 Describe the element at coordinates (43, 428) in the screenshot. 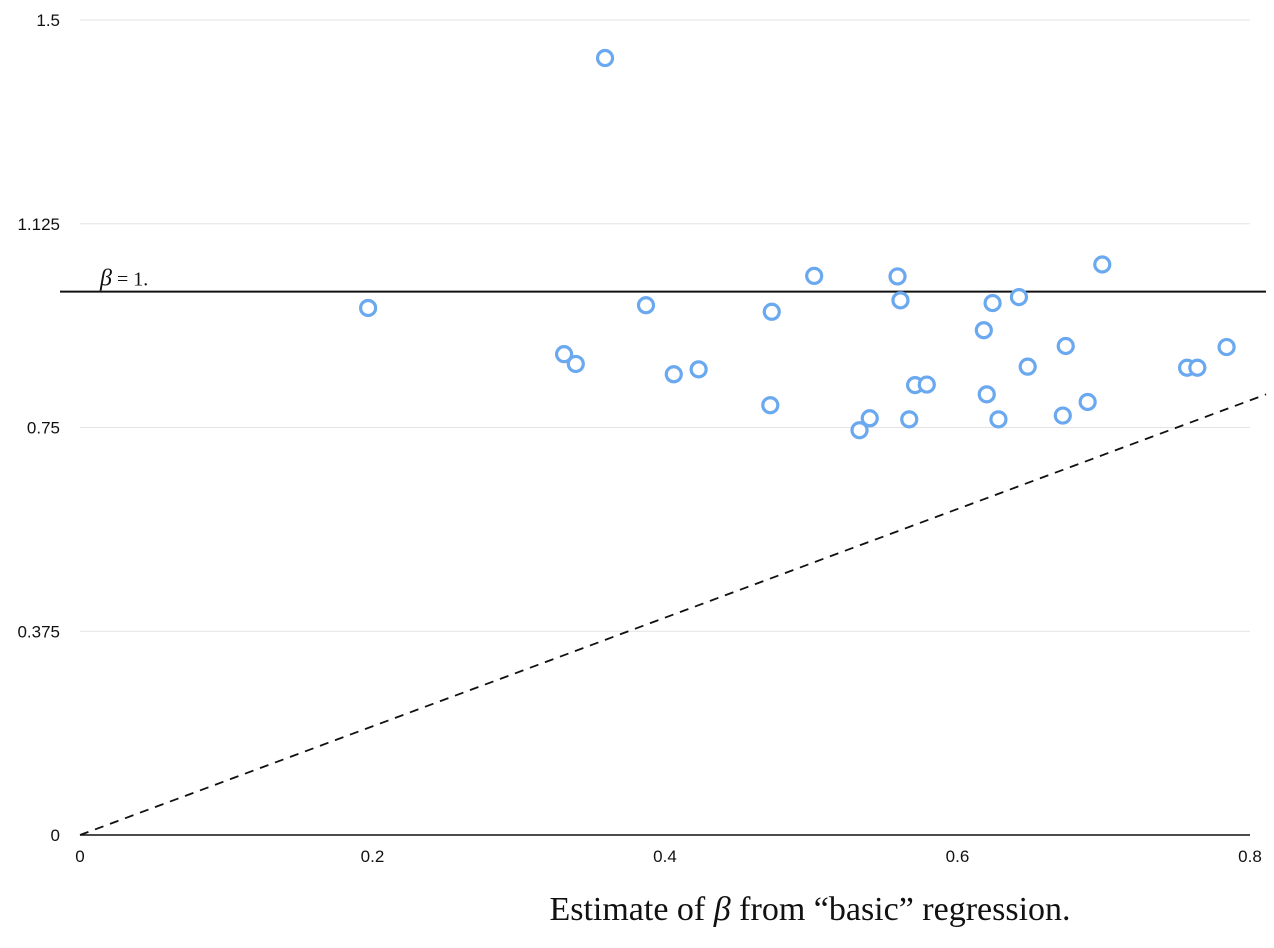

I see `y-tick-label: 0.75` at that location.